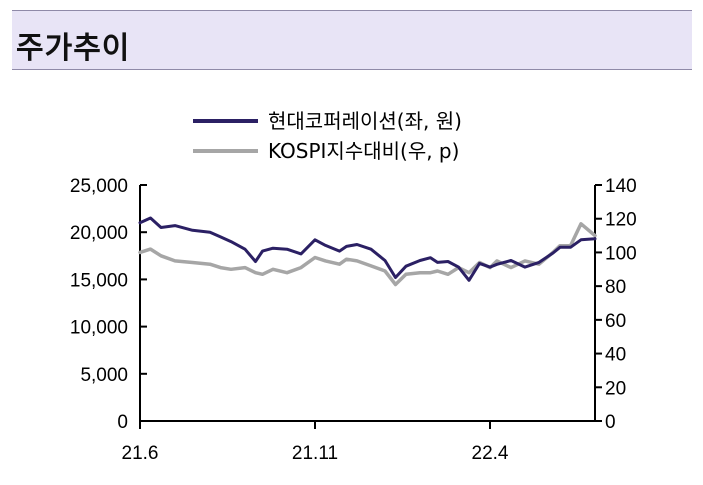 This screenshot has height=485, width=703. What do you see at coordinates (615, 355) in the screenshot?
I see `right-y-tick-label: 40` at bounding box center [615, 355].